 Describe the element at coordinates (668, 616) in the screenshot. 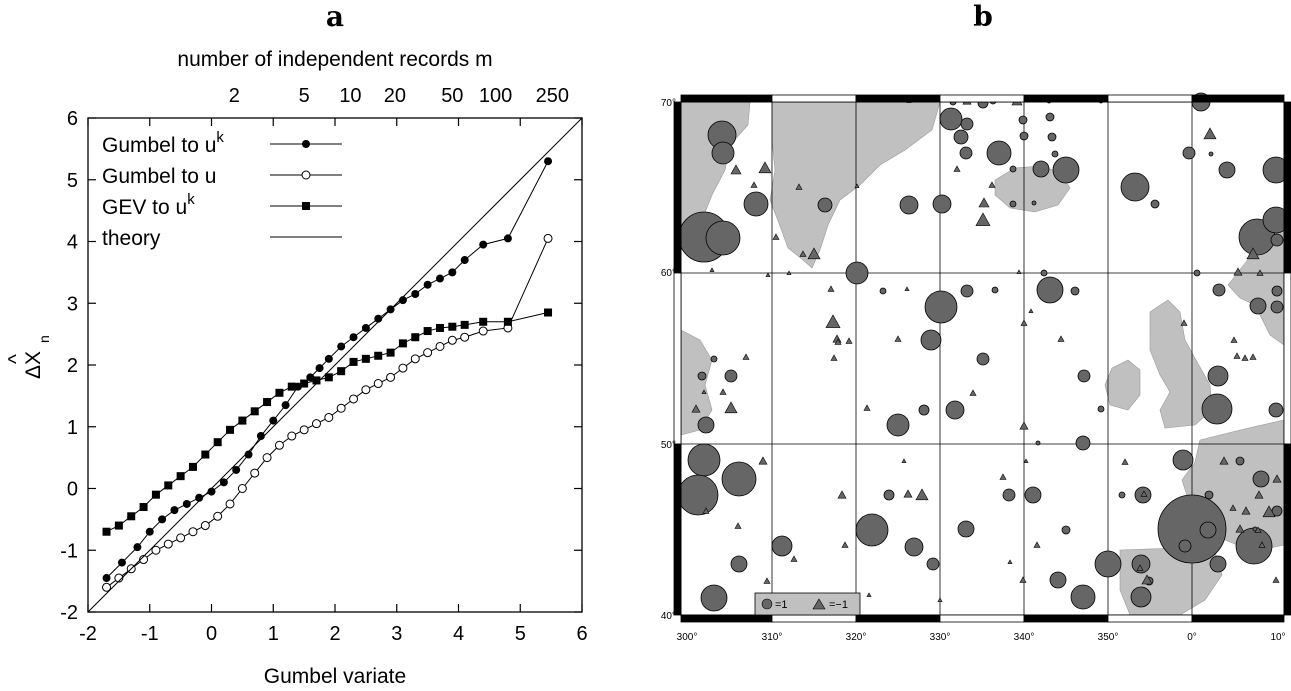

I see `lat-label: 40°` at that location.